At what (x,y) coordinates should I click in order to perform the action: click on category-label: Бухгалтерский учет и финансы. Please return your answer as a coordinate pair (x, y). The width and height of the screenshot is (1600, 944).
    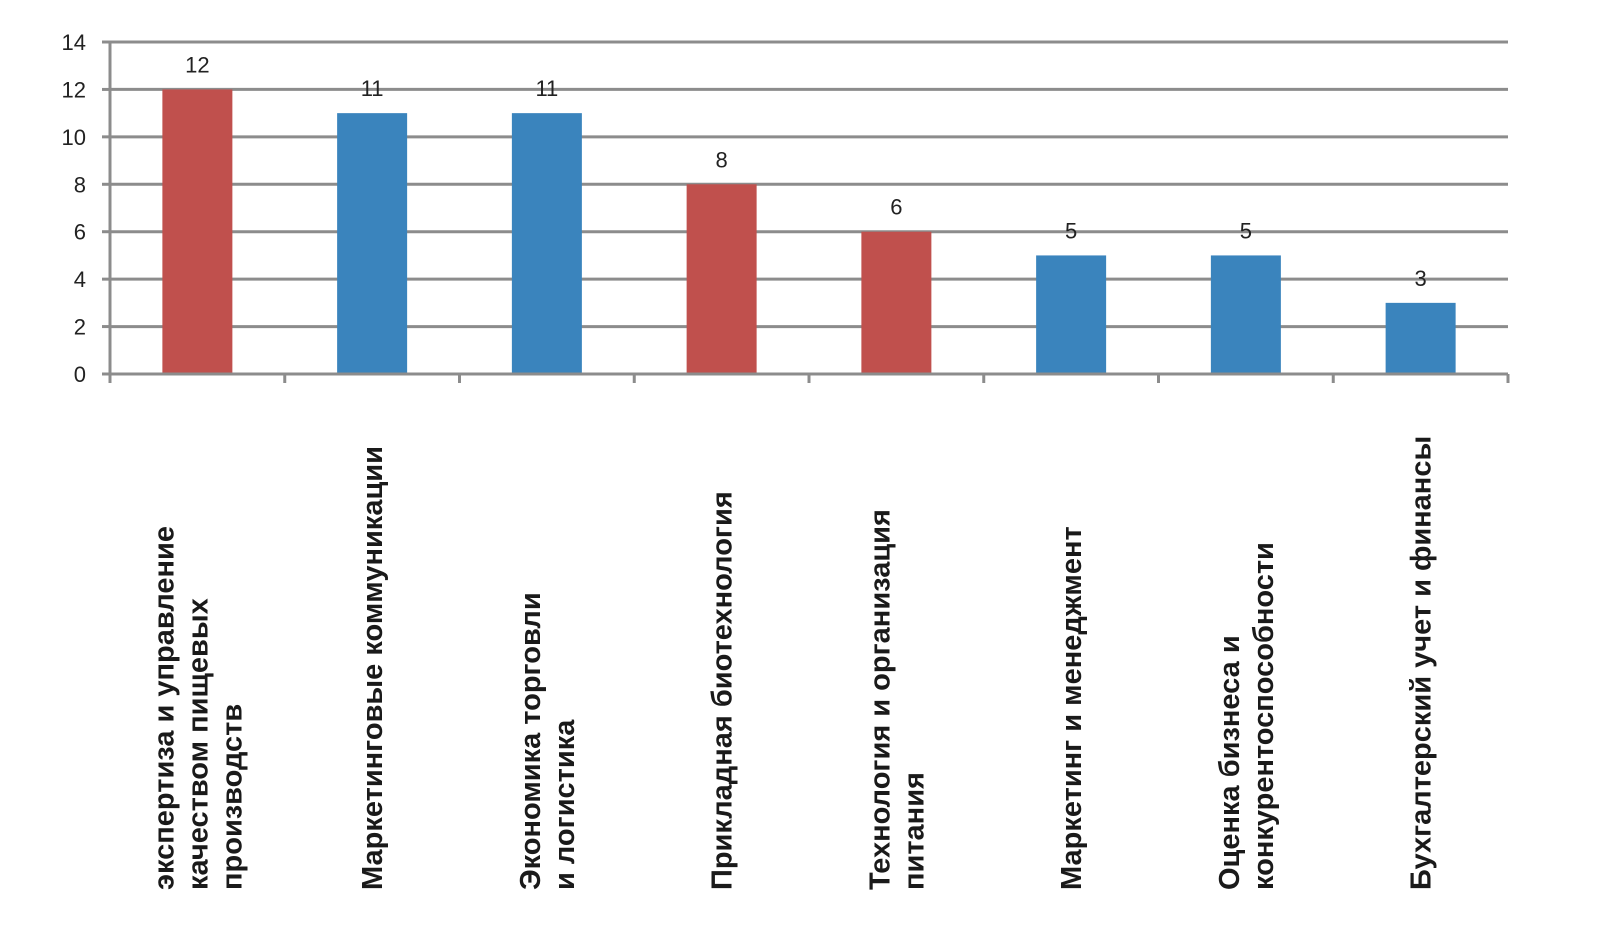
    Looking at the image, I should click on (1422, 663).